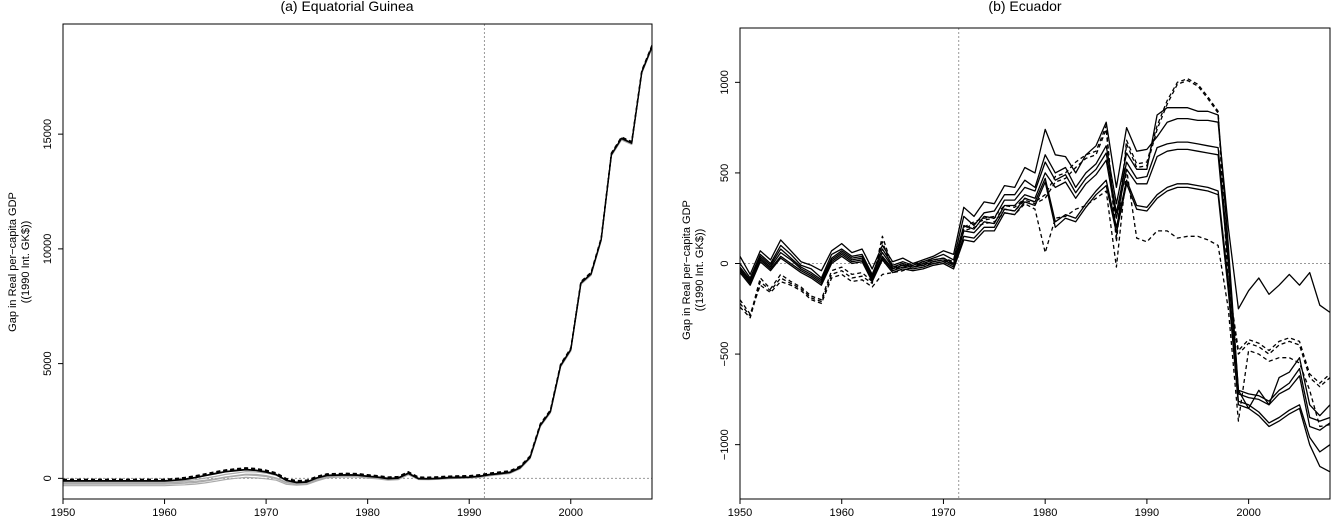  I want to click on y-tick-label: −1000, so click(725, 444).